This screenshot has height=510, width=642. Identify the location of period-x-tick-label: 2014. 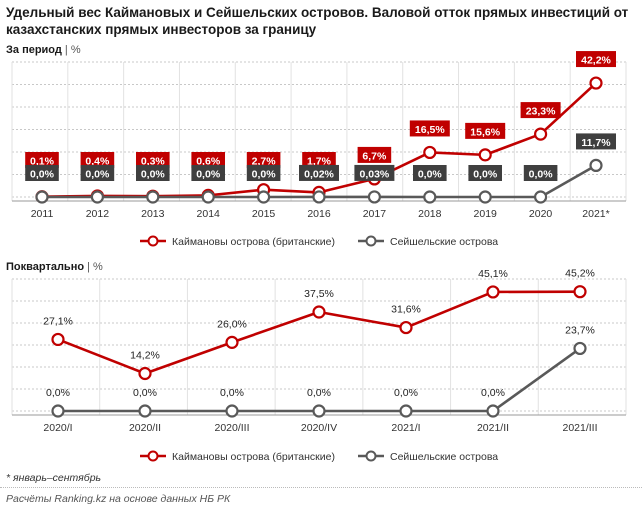
(209, 214).